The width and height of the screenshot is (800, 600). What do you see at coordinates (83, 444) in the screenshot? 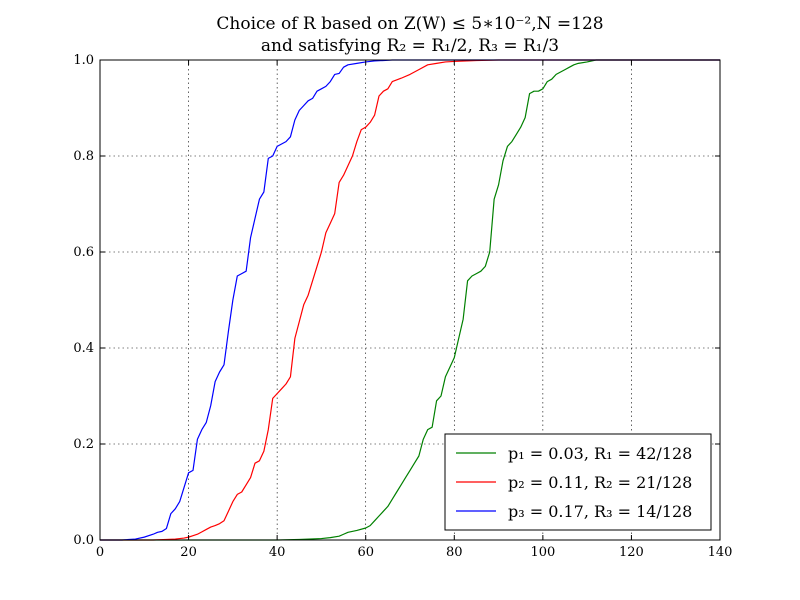
I see `y-tick-label: 0.2` at bounding box center [83, 444].